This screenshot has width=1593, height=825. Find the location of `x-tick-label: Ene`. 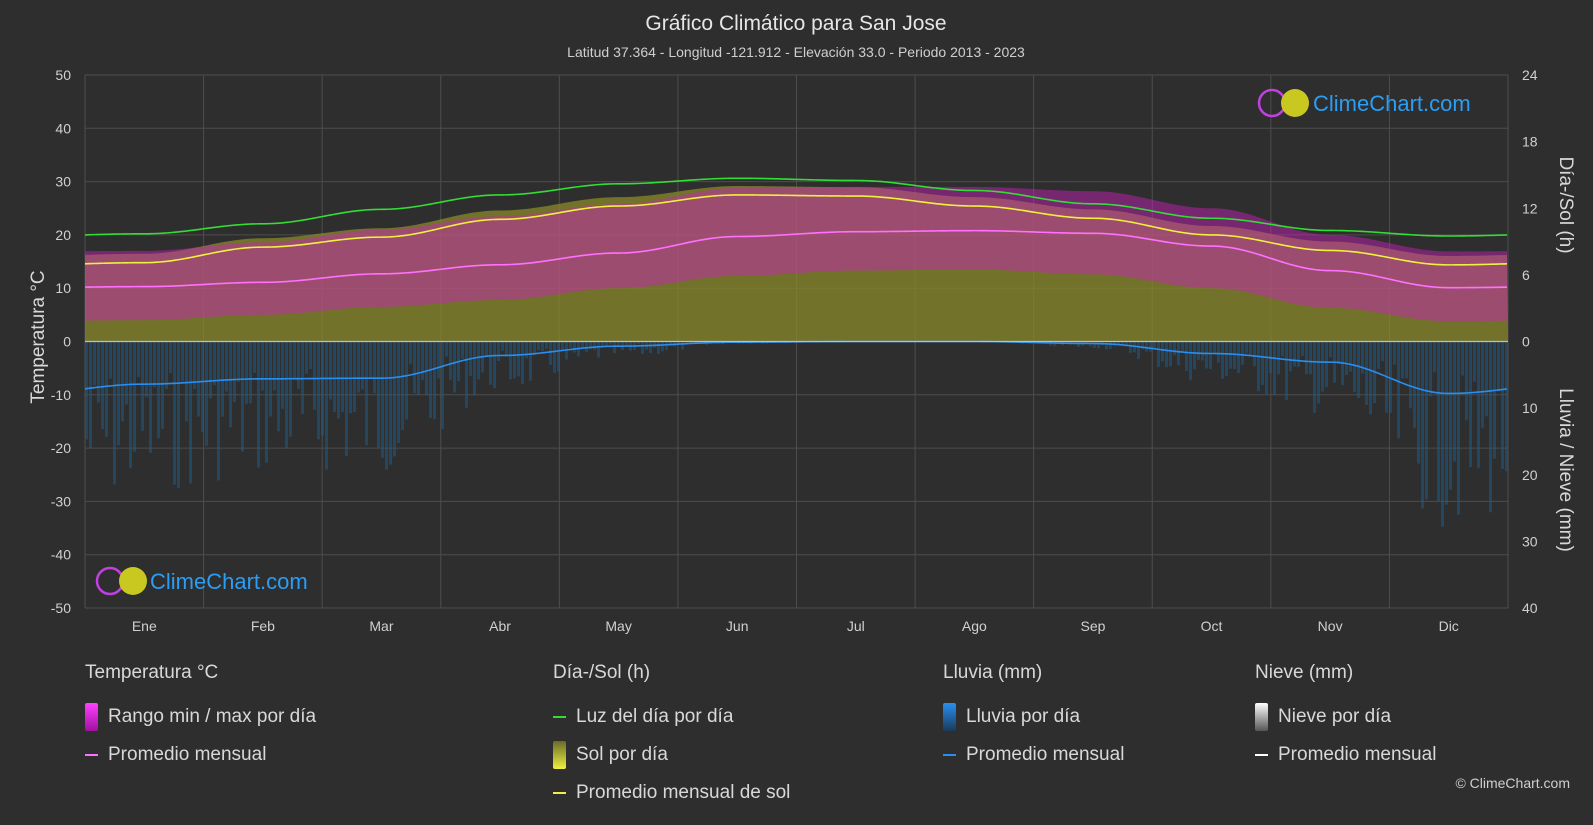

x-tick-label: Ene is located at coordinates (144, 626).